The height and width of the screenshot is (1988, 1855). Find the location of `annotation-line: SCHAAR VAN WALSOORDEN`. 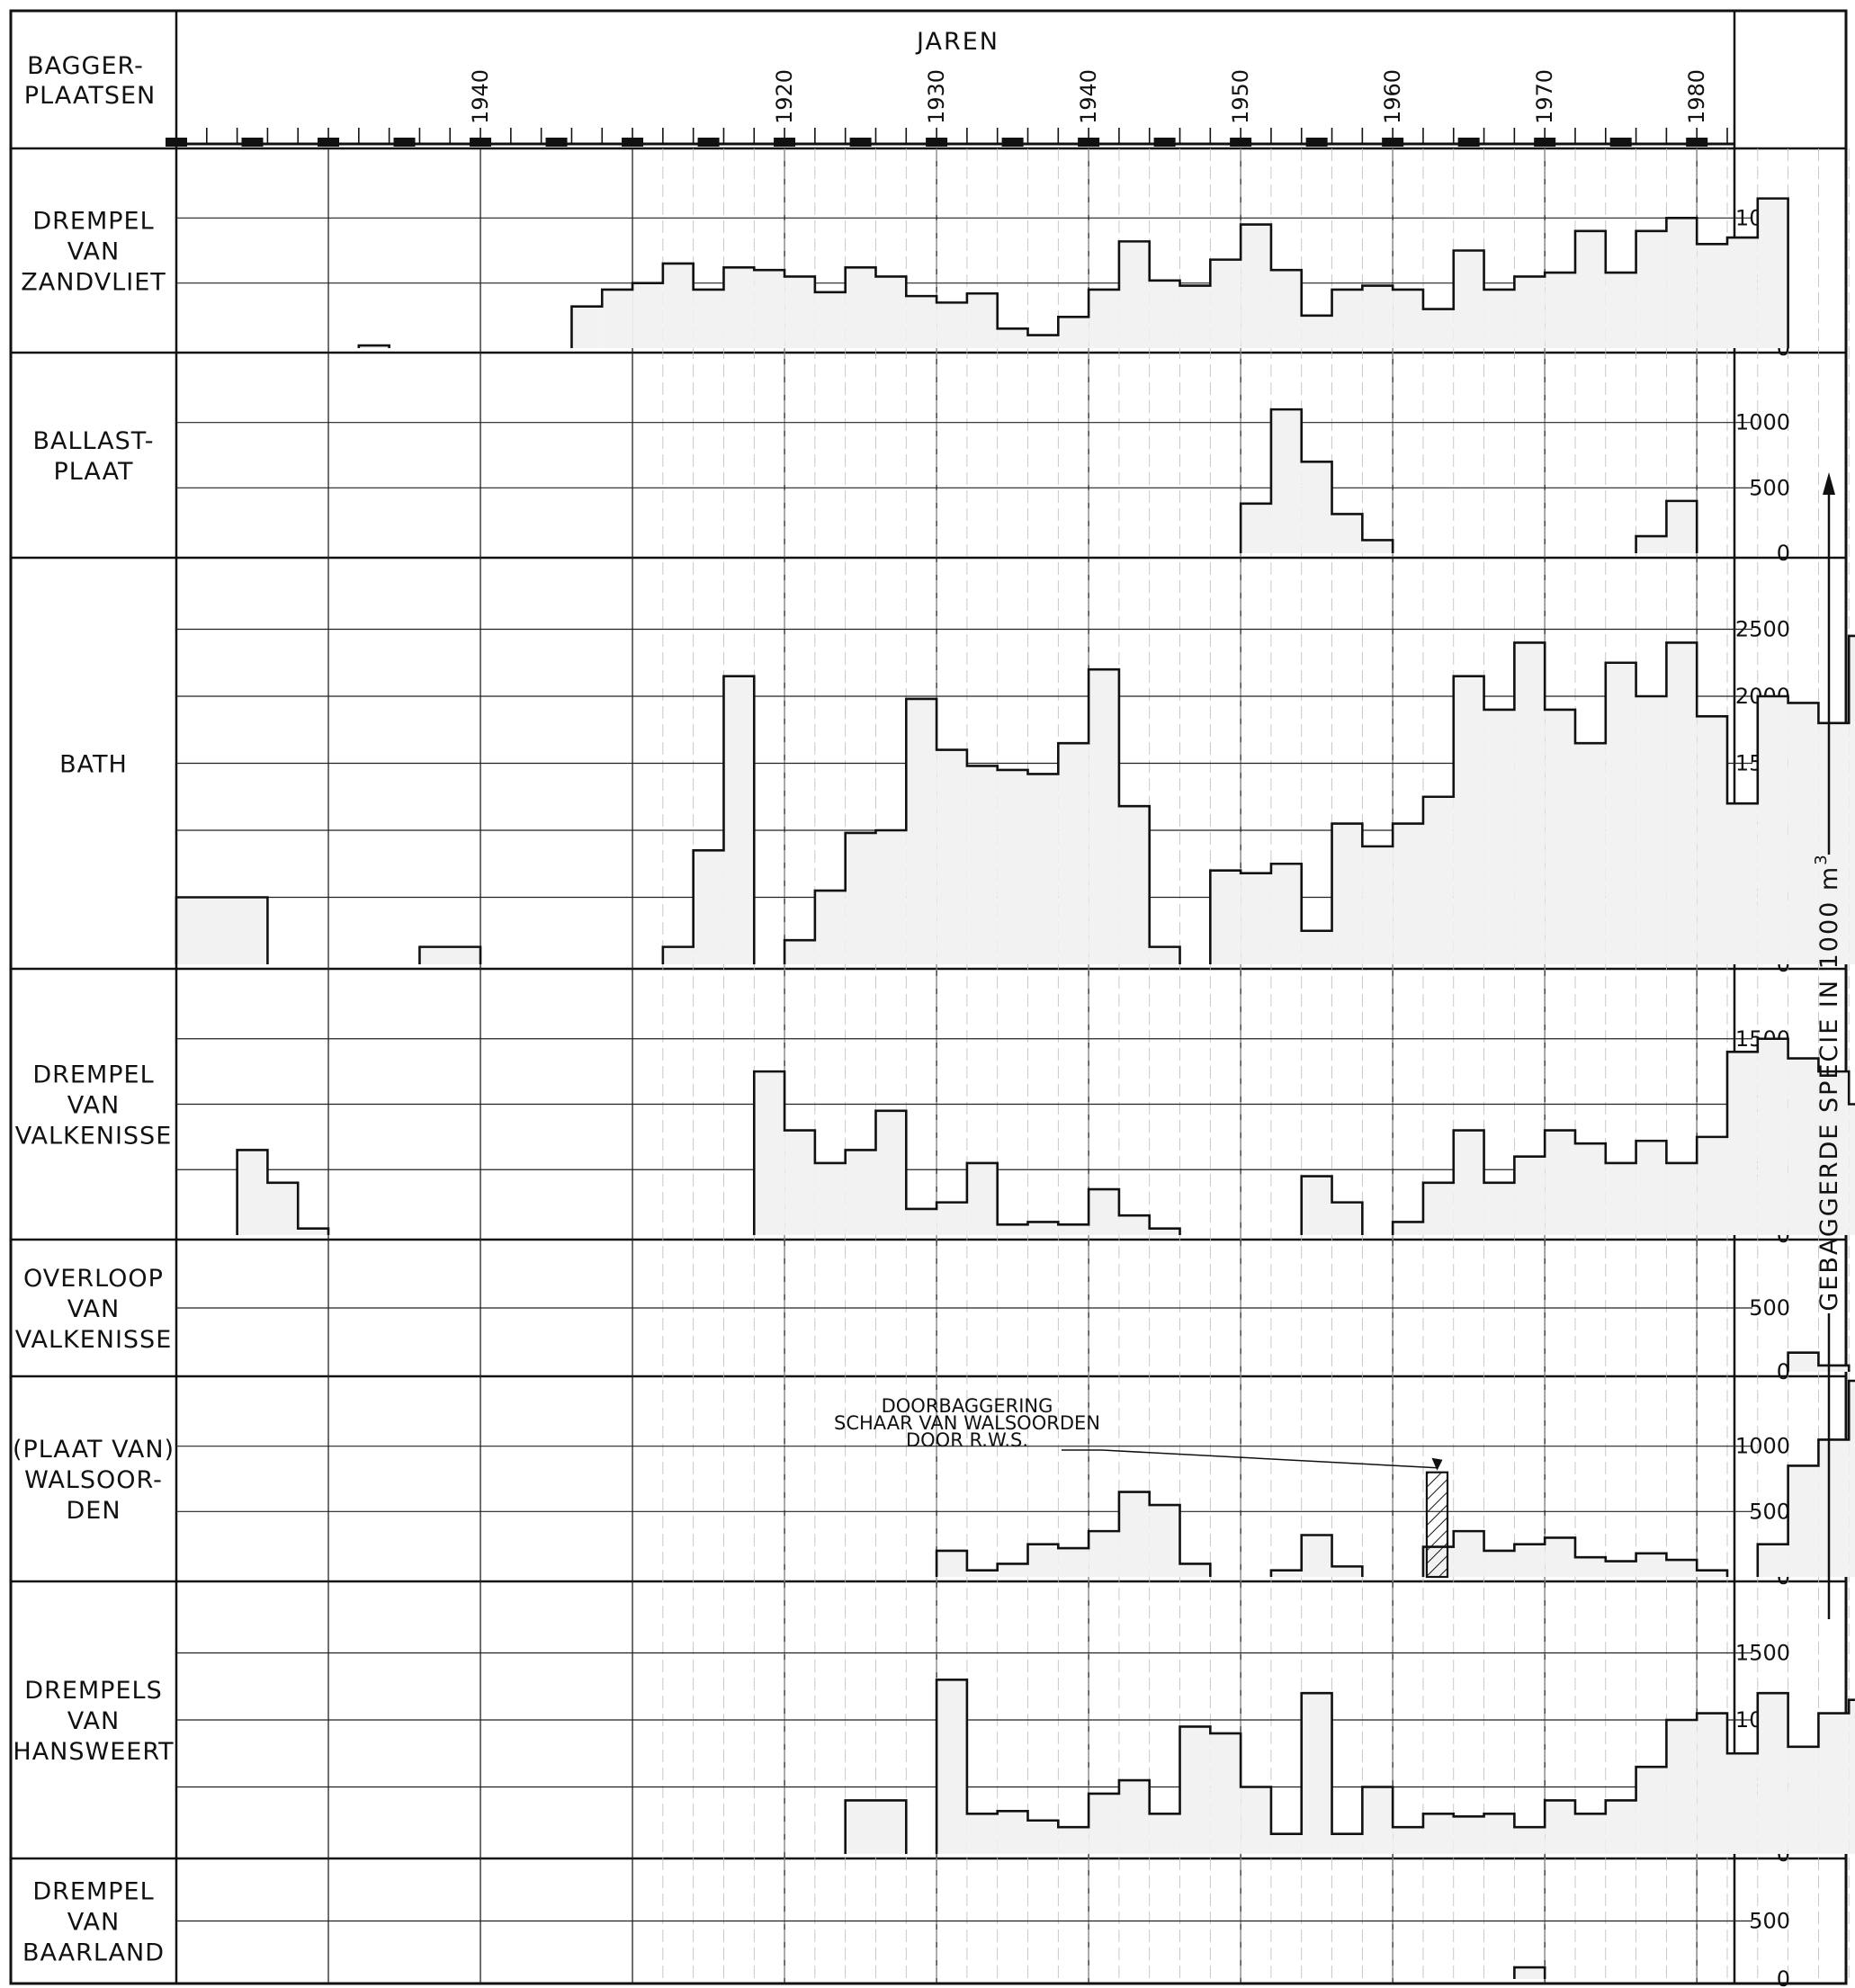

annotation-line: SCHAAR VAN WALSOORDEN is located at coordinates (967, 1423).